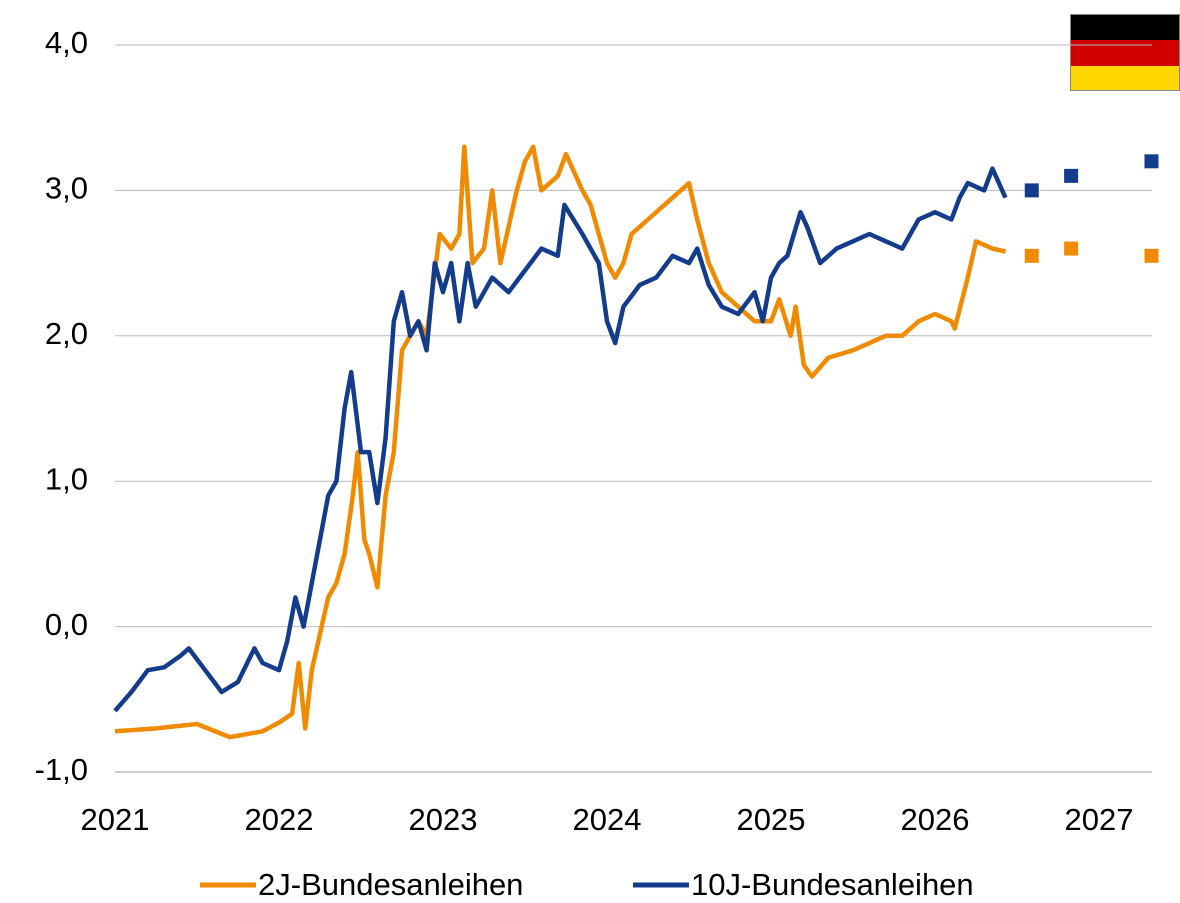 This screenshot has height=903, width=1180. What do you see at coordinates (66, 188) in the screenshot?
I see `y-tick-label: 3,0` at bounding box center [66, 188].